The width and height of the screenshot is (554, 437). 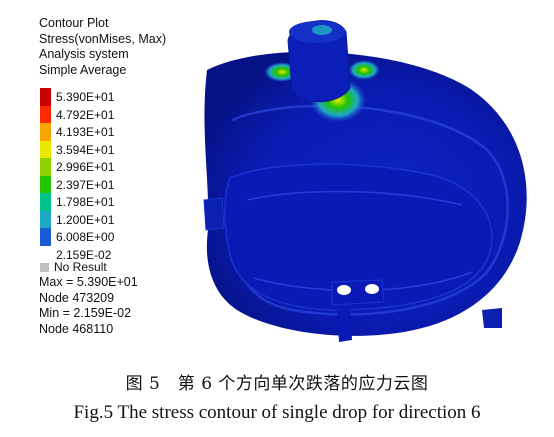 I want to click on no-result-label: No Result, so click(x=80, y=267).